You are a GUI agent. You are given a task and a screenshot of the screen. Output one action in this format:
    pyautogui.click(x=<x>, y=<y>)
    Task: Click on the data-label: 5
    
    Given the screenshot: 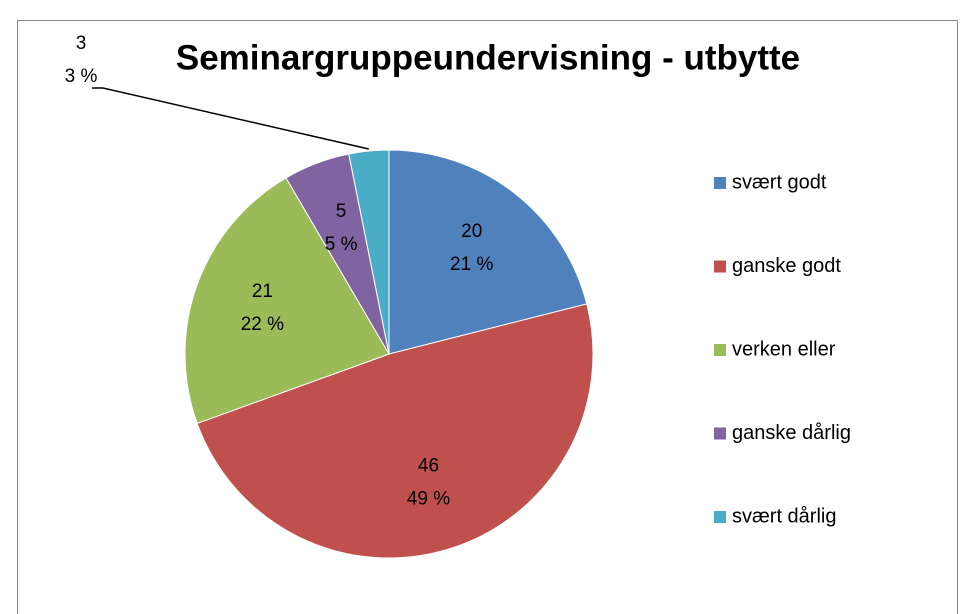 What is the action you would take?
    pyautogui.click(x=341, y=211)
    